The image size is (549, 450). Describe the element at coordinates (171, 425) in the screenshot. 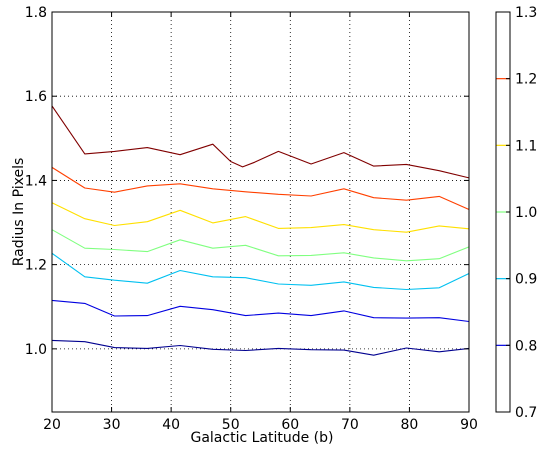

I see `x-tick-label: 40` at that location.